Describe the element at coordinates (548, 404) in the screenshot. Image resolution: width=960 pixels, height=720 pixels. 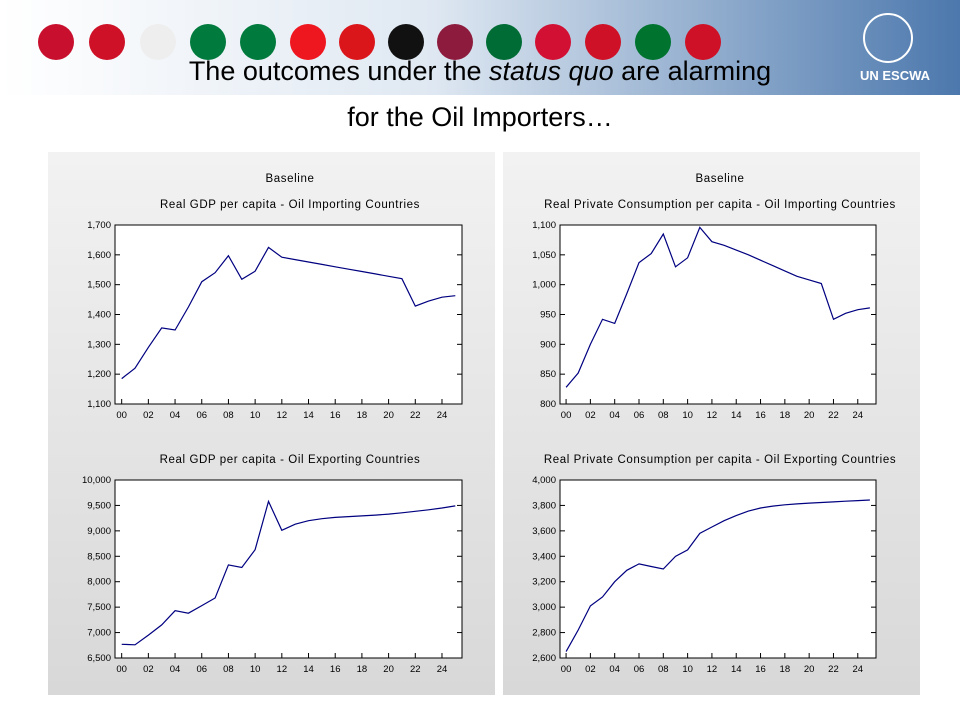
I see `y-tick-label: 800` at that location.